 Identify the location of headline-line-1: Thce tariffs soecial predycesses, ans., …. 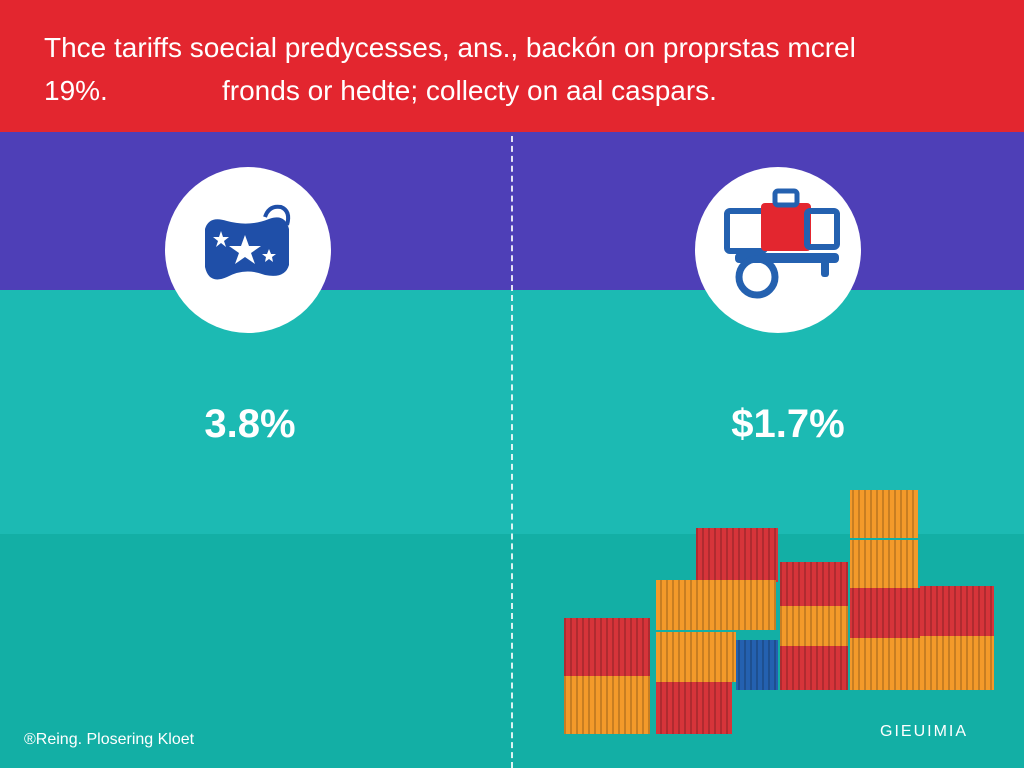
(450, 47).